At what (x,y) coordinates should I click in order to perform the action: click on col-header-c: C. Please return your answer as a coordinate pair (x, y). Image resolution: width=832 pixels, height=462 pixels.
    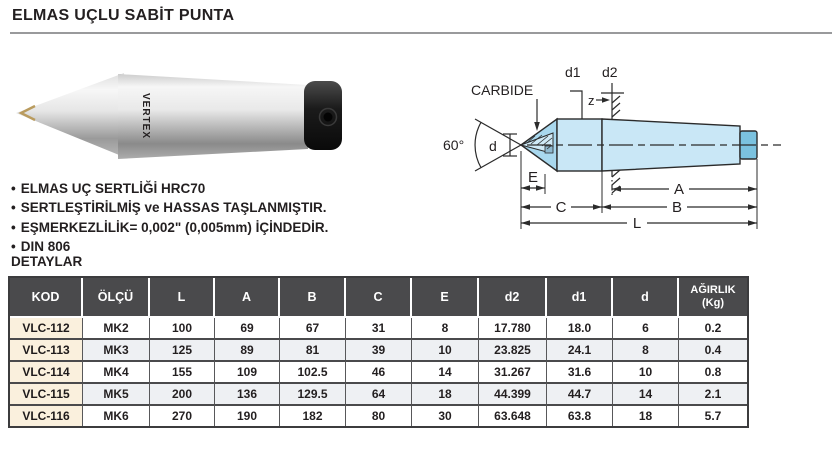
    Looking at the image, I should click on (379, 298).